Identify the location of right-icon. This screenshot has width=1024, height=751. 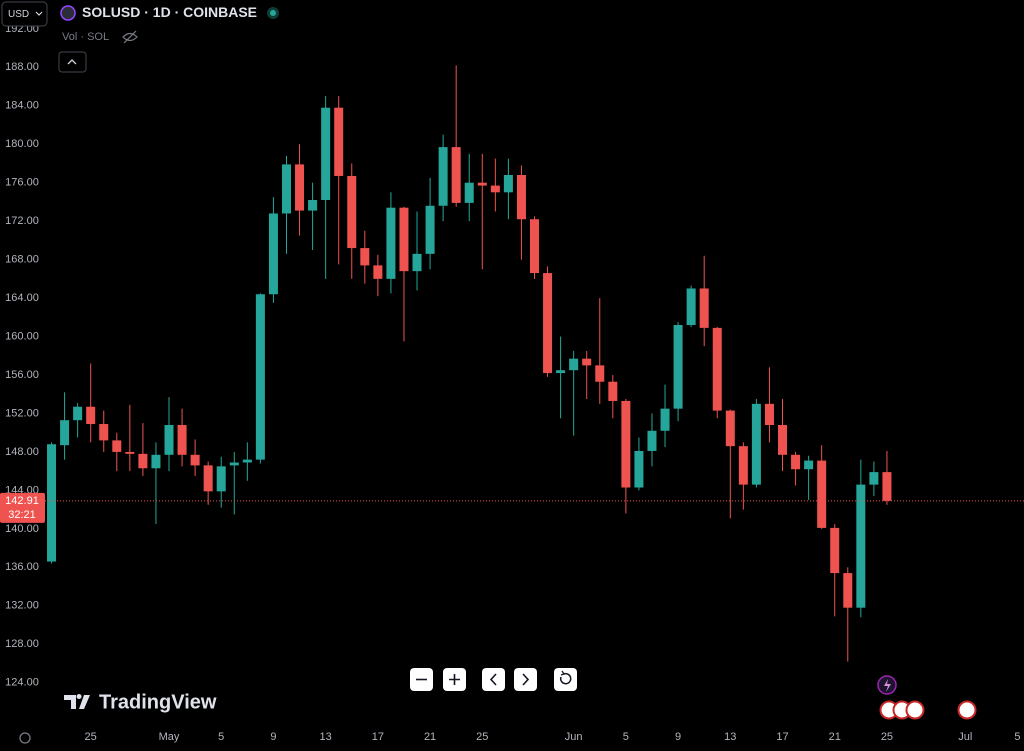
(526, 679).